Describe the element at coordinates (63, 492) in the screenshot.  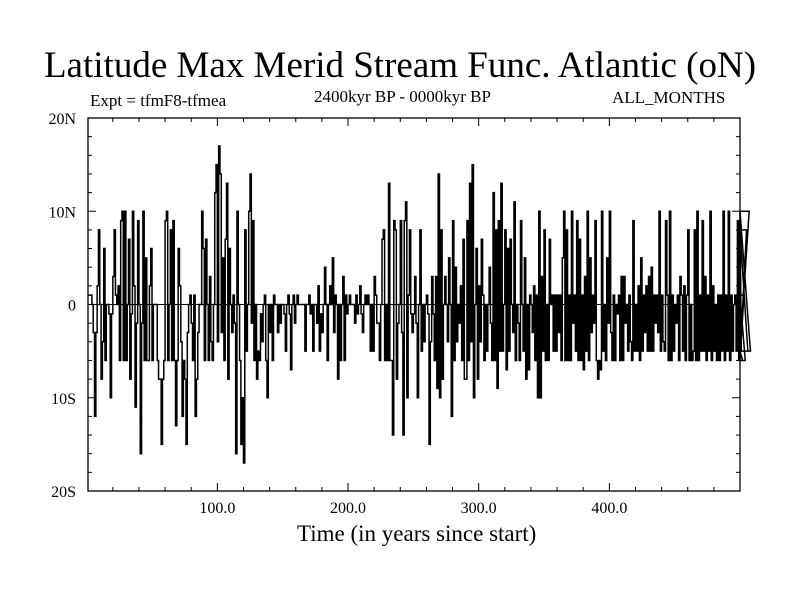
I see `y-tick-label: 20S` at that location.